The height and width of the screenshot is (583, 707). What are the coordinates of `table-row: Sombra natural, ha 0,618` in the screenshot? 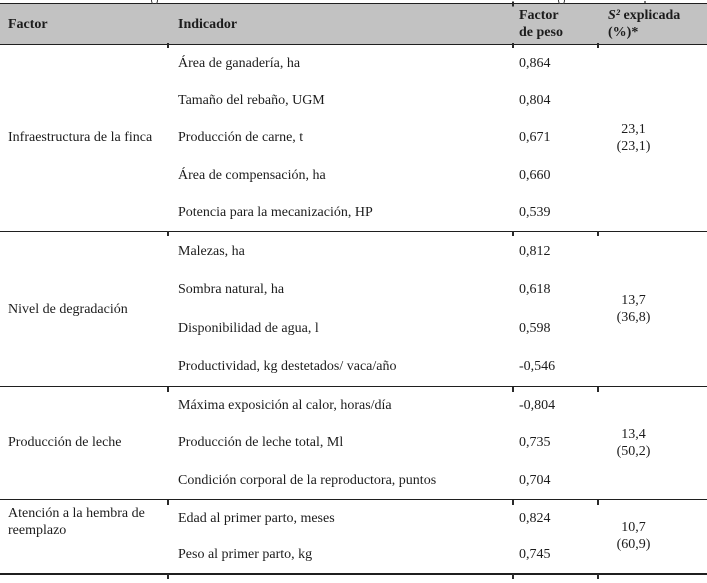 It's located at (353, 289).